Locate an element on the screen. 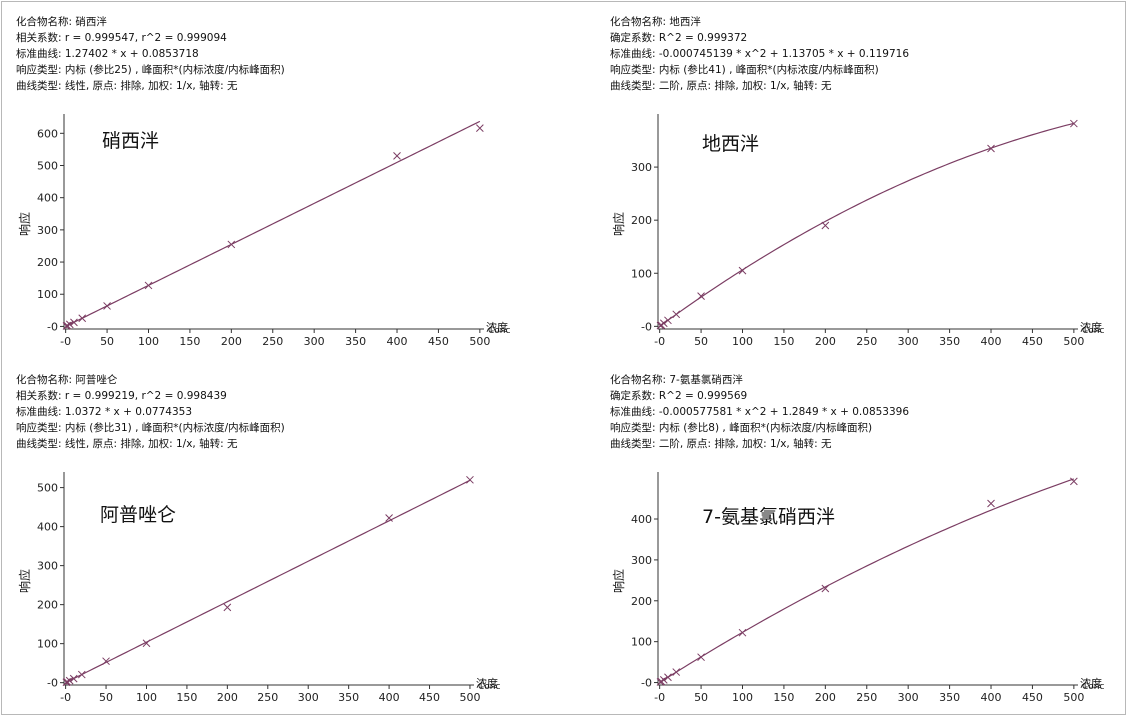  compound-name: 阿普唑仑 is located at coordinates (138, 515).